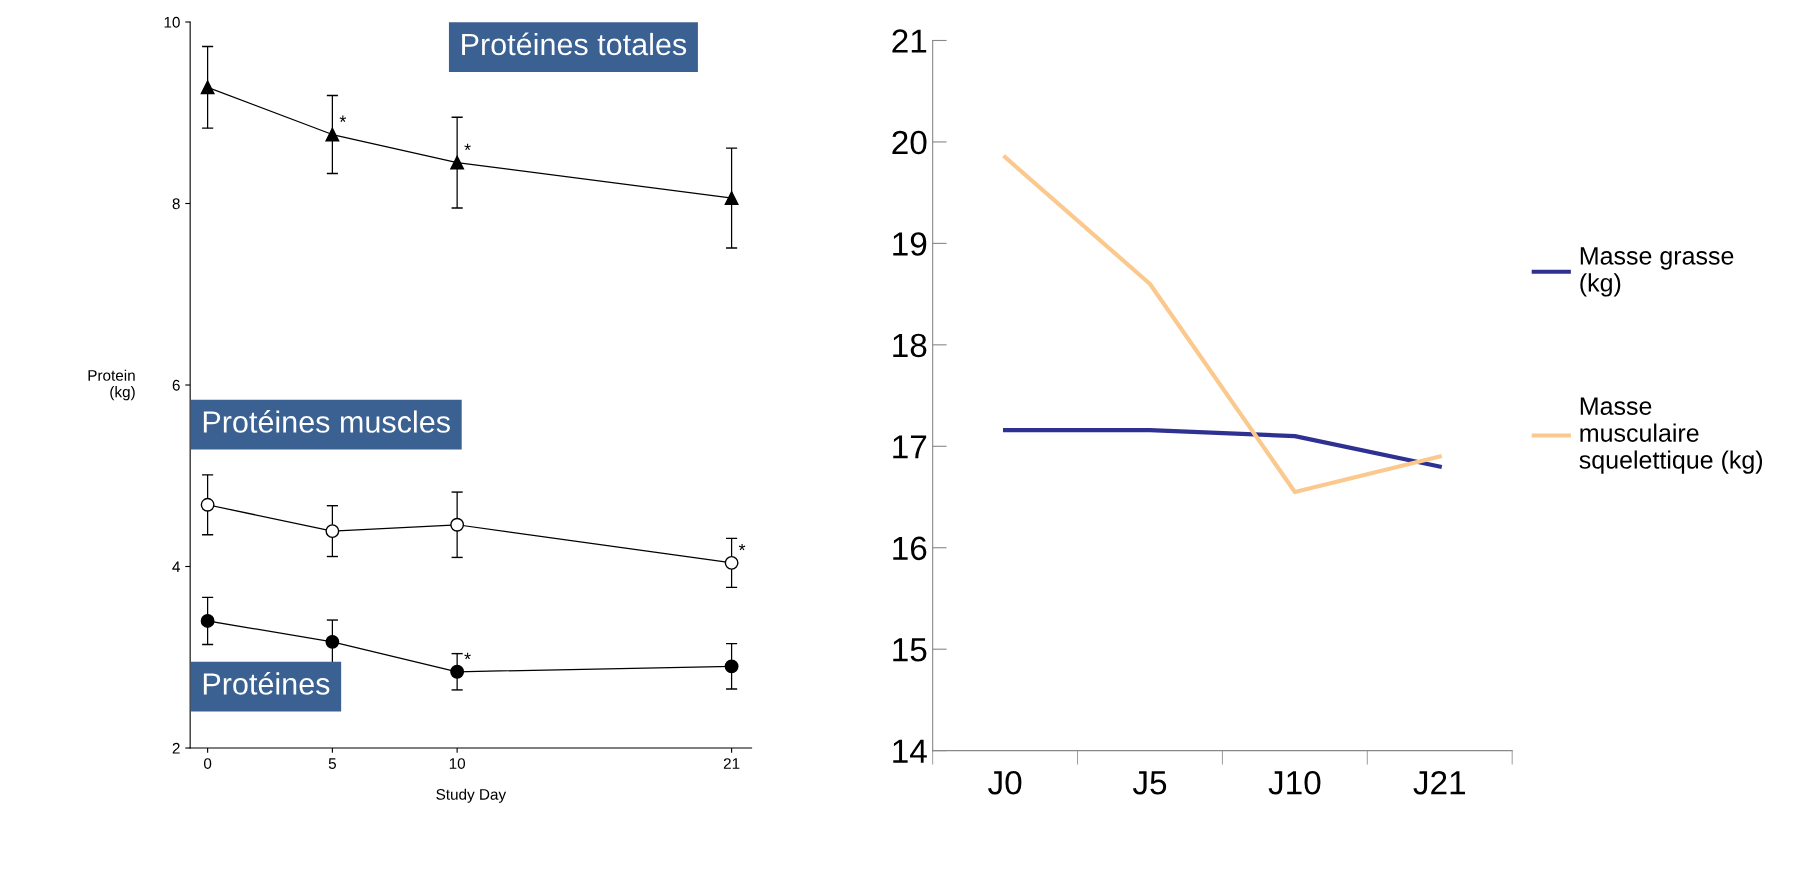 This screenshot has height=880, width=1811. What do you see at coordinates (1439, 782) in the screenshot?
I see `x-tick-label: J21` at bounding box center [1439, 782].